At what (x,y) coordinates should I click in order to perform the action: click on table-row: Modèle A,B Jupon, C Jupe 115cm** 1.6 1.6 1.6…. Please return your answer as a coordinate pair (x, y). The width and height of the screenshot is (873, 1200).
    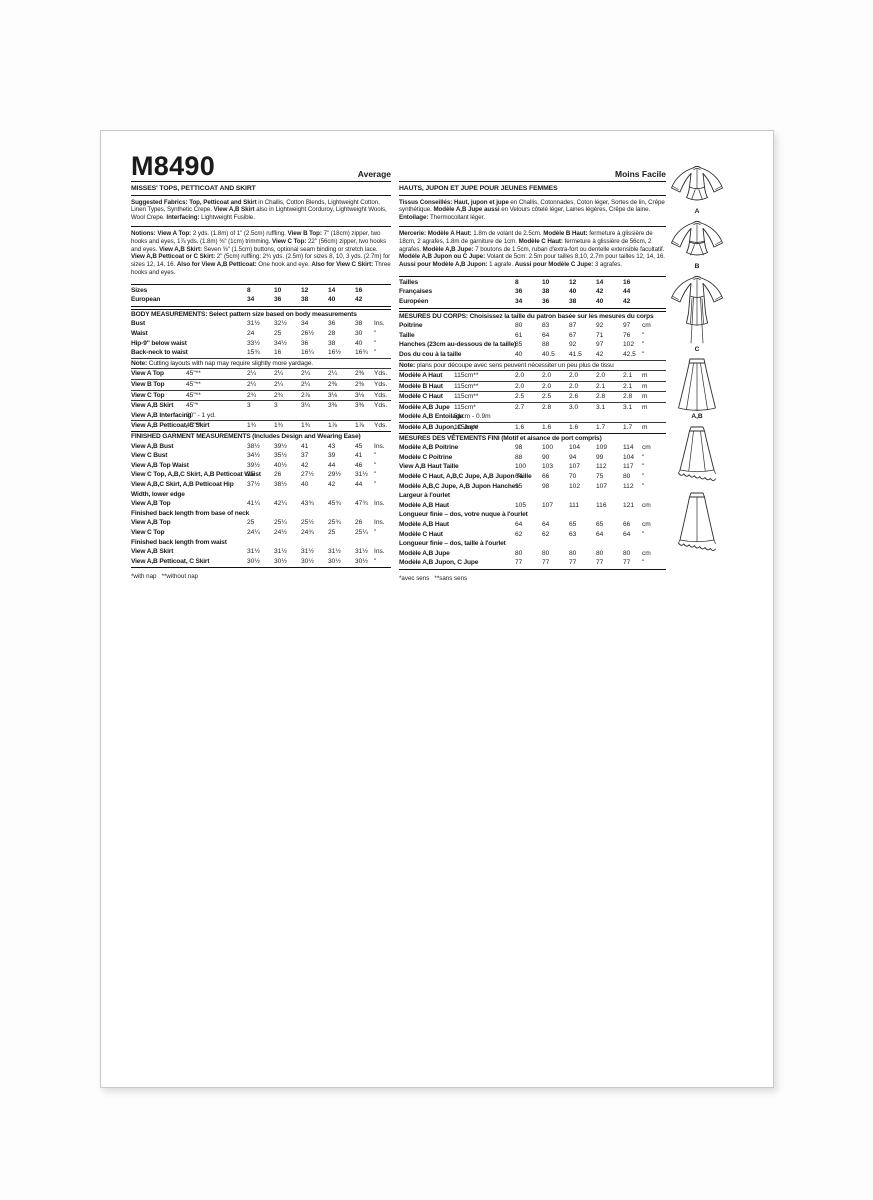
    Looking at the image, I should click on (532, 427).